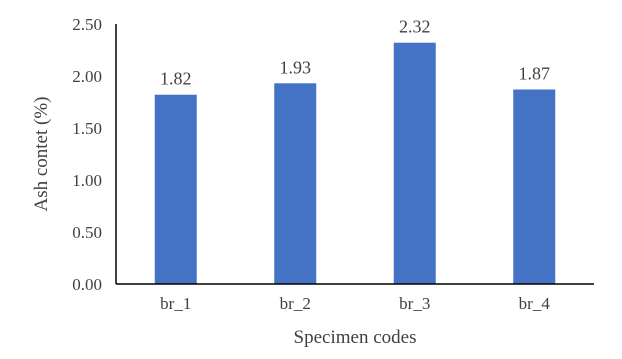 This screenshot has height=359, width=622. Describe the element at coordinates (296, 67) in the screenshot. I see `data-label: 1.93` at that location.